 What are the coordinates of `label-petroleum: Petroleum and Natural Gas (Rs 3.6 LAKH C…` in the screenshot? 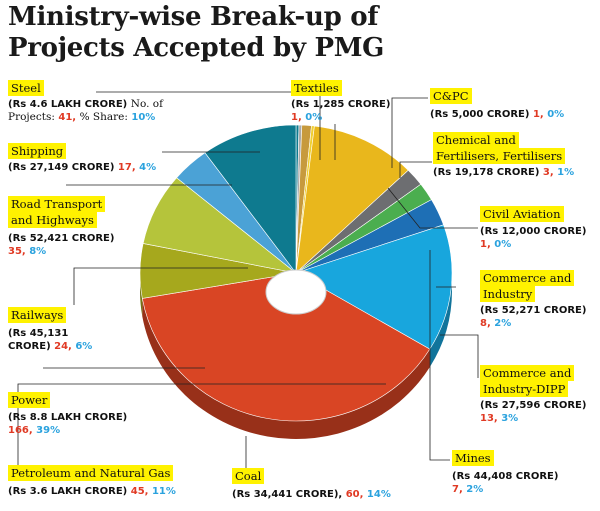 It's located at (113, 481).